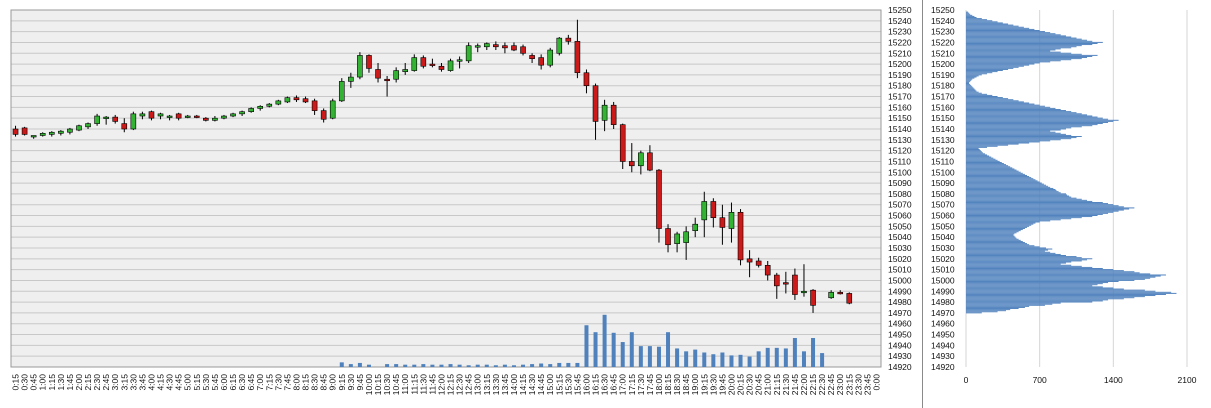 The height and width of the screenshot is (408, 1211). I want to click on y-tick-label: 15050, so click(900, 226).